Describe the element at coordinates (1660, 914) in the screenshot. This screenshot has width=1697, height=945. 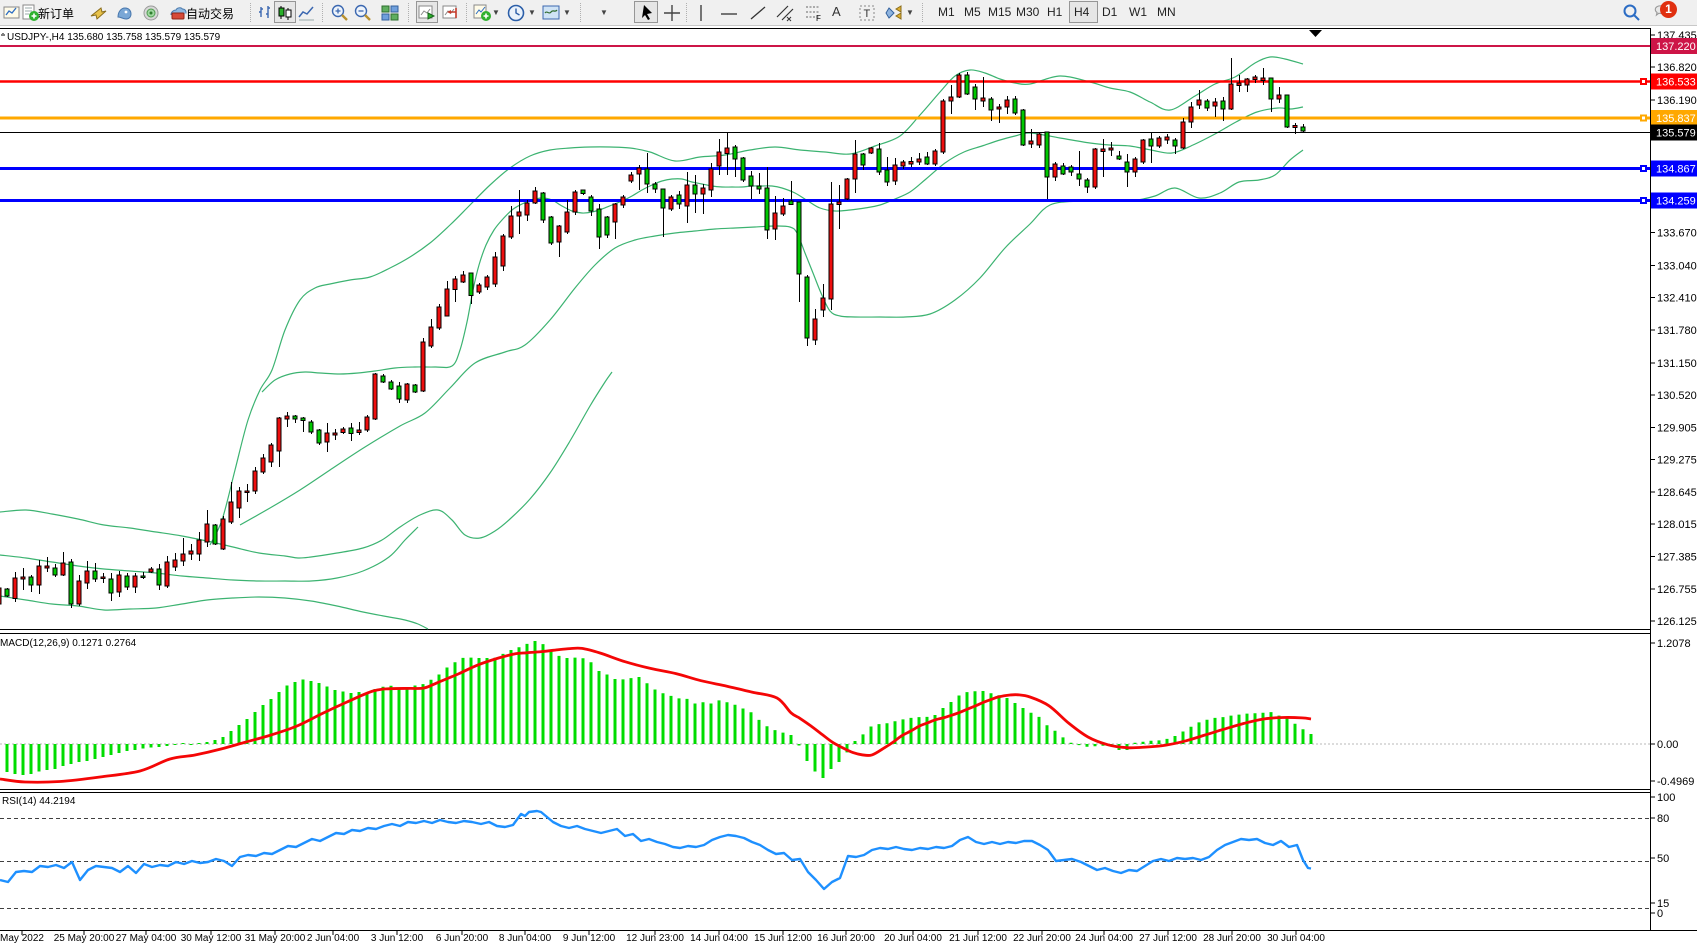
I see `svg-text: 0` at that location.